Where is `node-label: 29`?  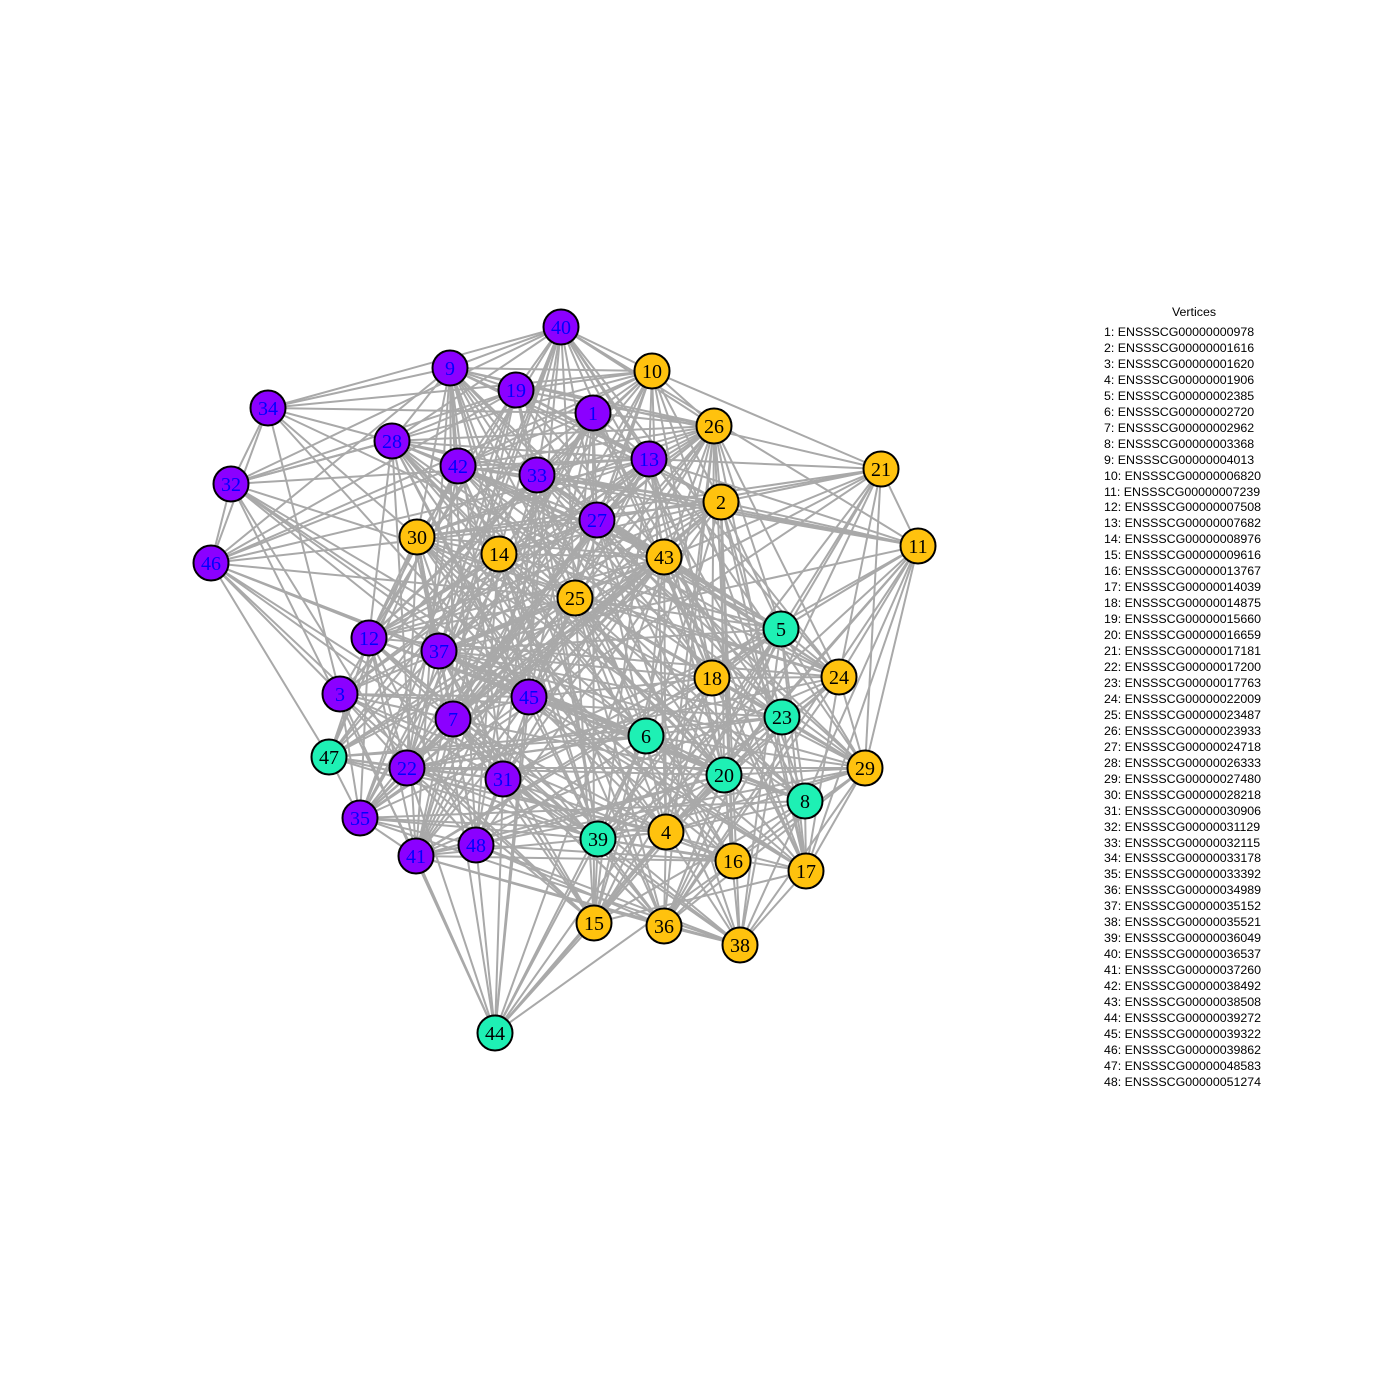
node-label: 29 is located at coordinates (865, 769).